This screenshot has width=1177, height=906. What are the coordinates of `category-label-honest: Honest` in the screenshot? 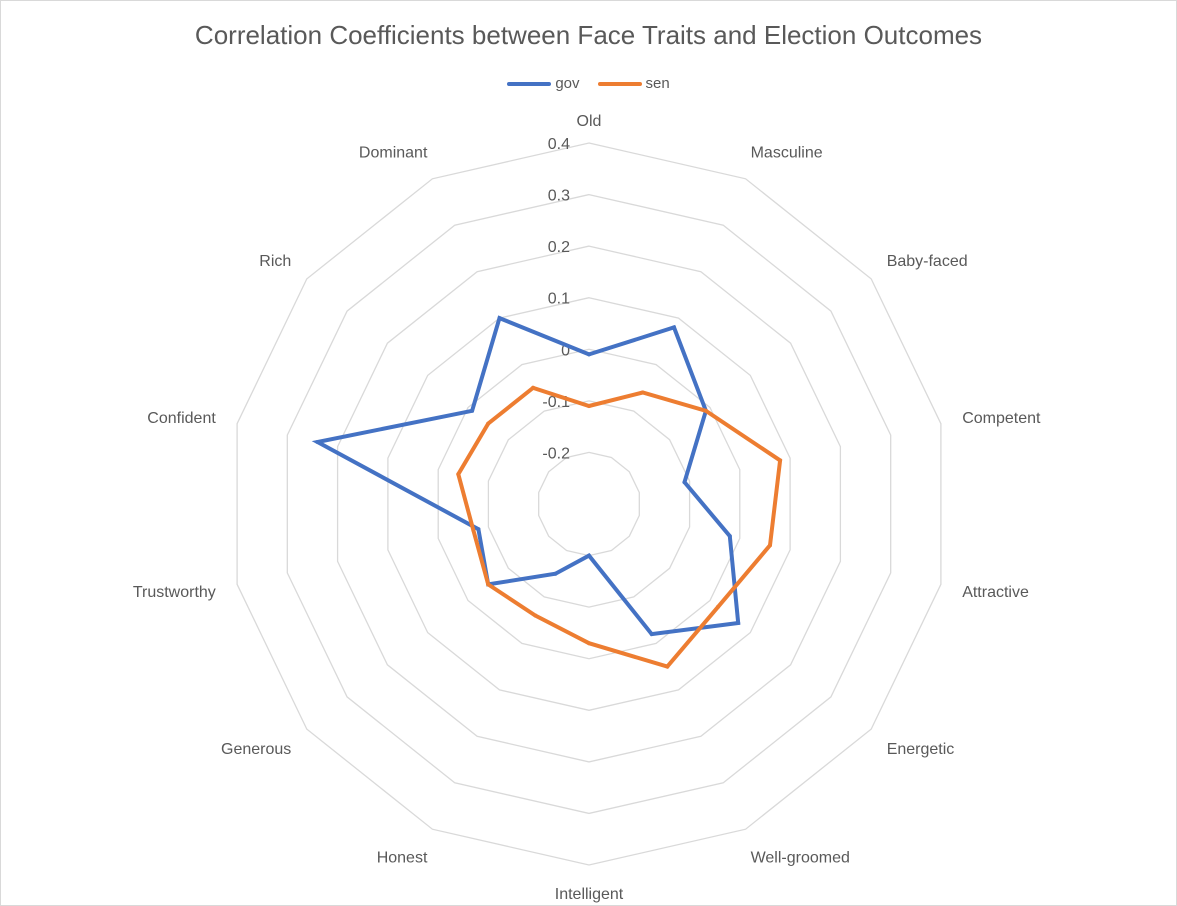 It's located at (402, 857).